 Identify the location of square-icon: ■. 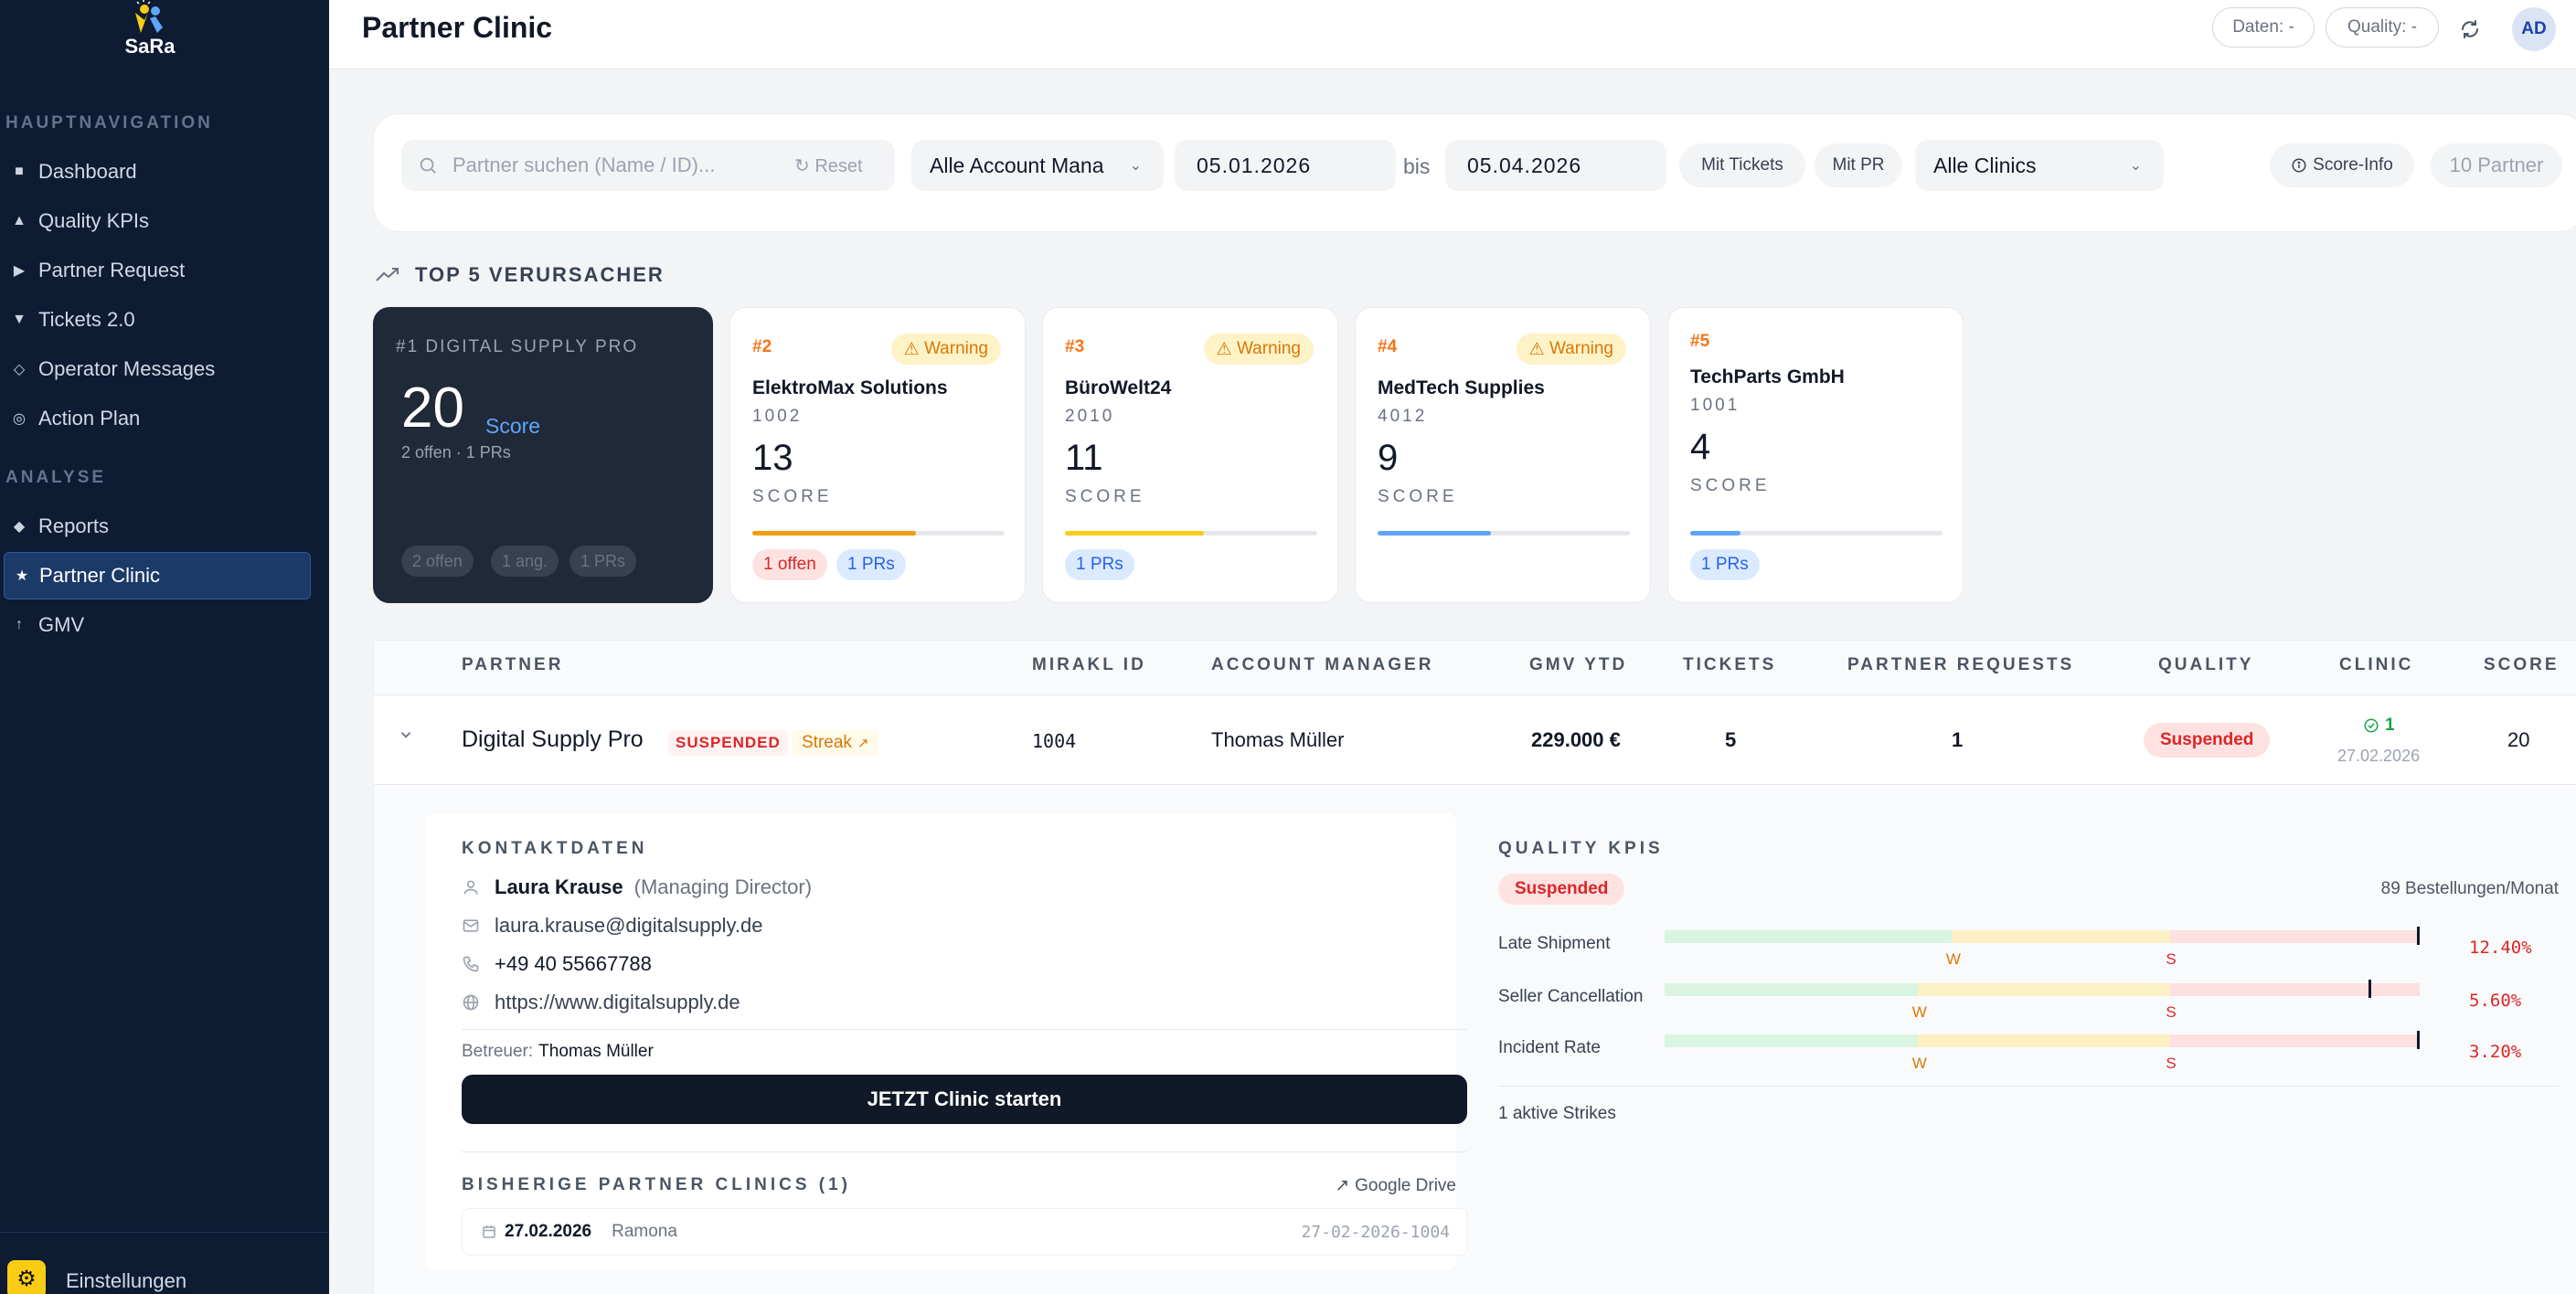
(19, 172).